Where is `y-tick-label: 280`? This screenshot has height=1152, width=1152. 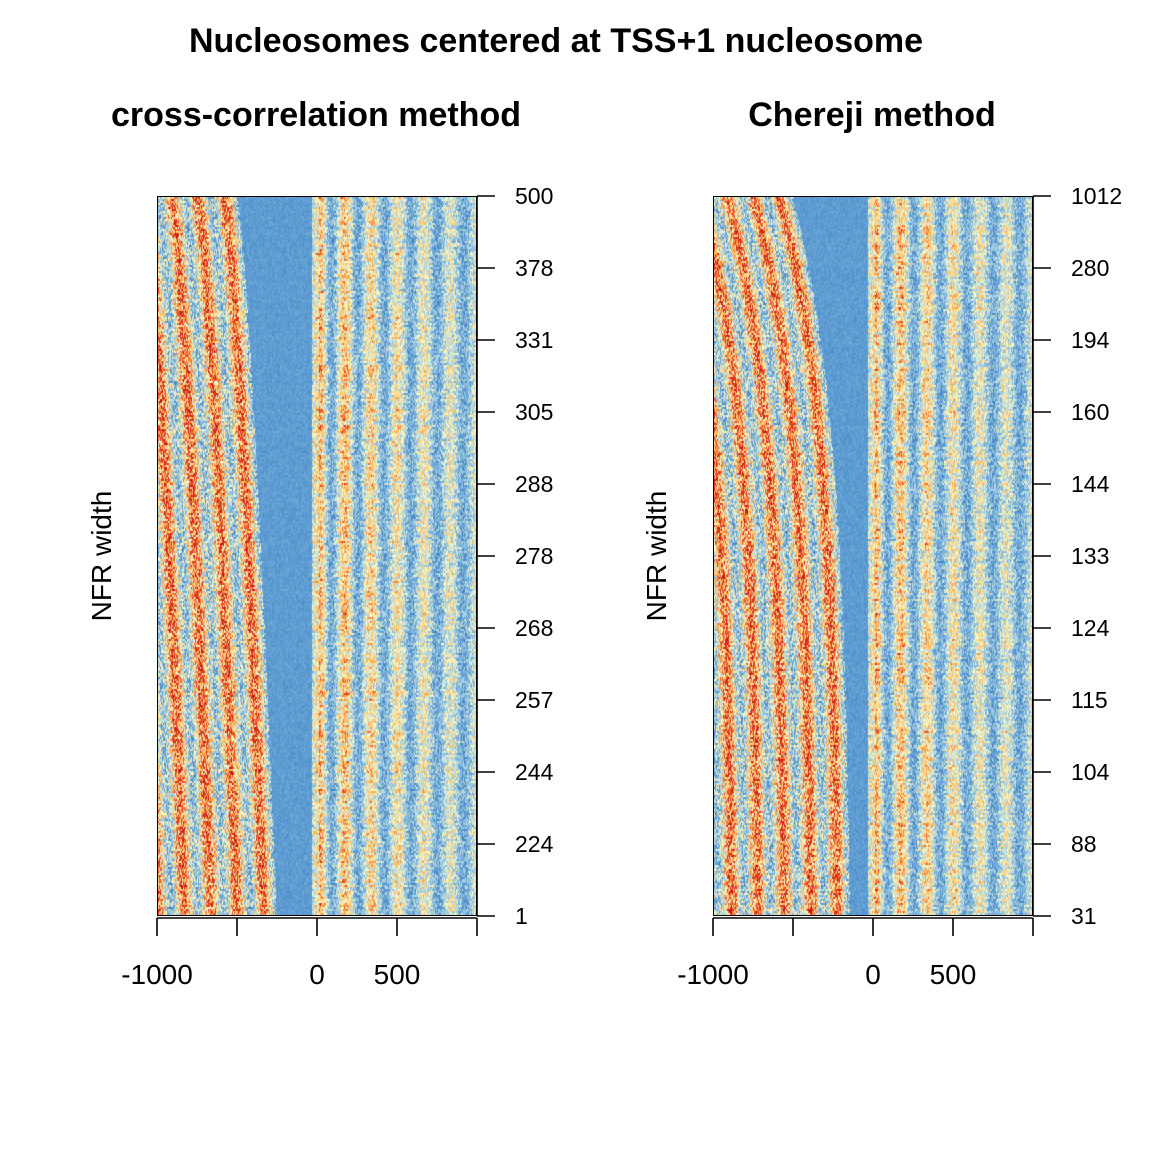 y-tick-label: 280 is located at coordinates (1090, 268).